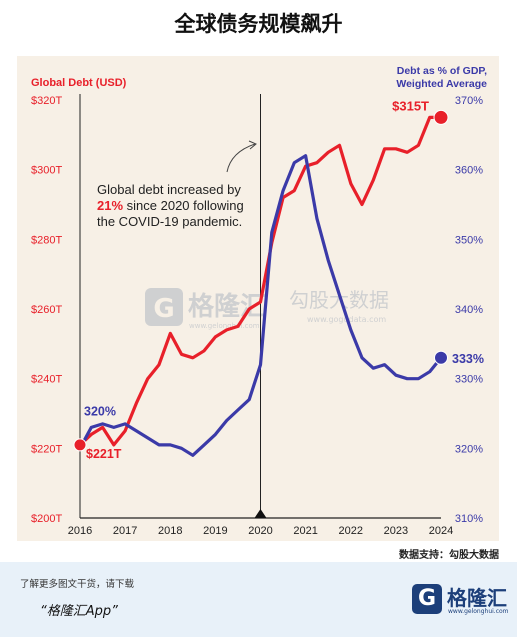 This screenshot has height=637, width=517. Describe the element at coordinates (441, 357) in the screenshot. I see `ratio-end-point` at that location.